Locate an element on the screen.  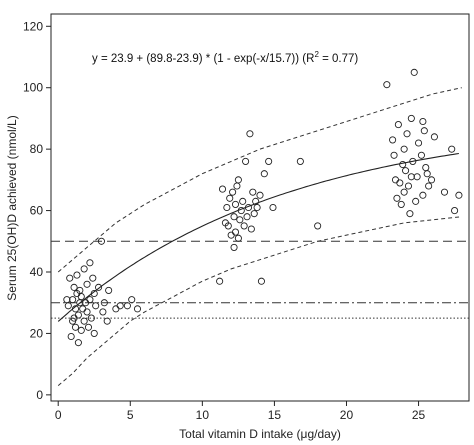
x-tick-label: 25 is located at coordinates (419, 415).